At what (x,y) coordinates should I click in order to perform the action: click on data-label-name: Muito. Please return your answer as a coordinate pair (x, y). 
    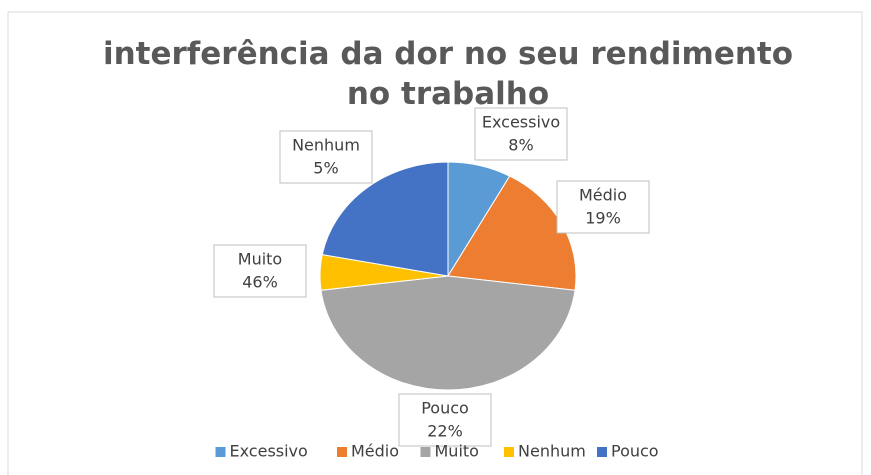
    Looking at the image, I should click on (260, 259).